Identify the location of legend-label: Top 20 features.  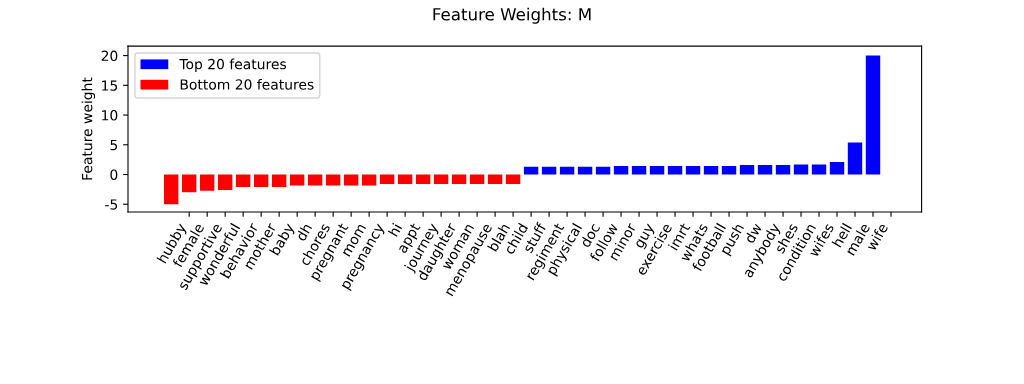
(233, 65).